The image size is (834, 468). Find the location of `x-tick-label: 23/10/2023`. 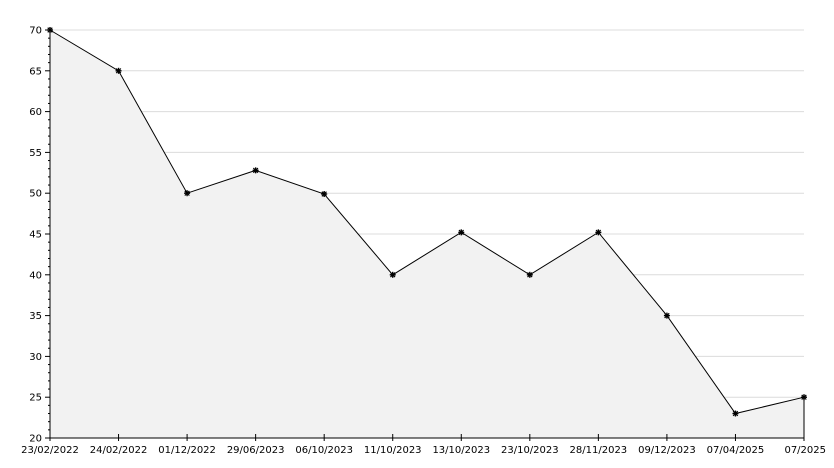

x-tick-label: 23/10/2023 is located at coordinates (530, 450).